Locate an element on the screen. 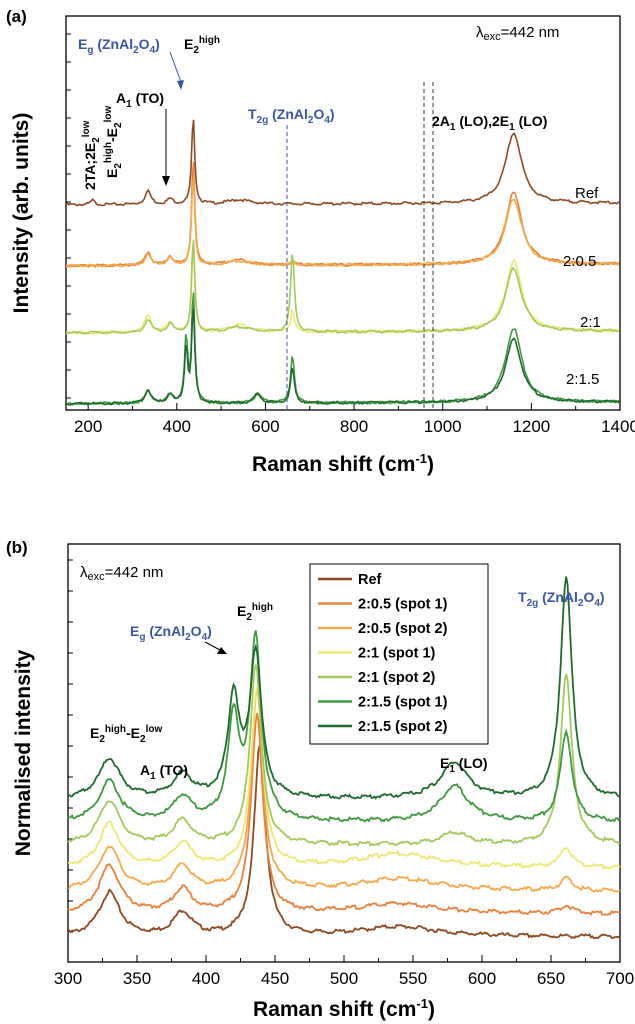  annotation-2ta-2e2low: 2TA;2E2low is located at coordinates (91, 155).